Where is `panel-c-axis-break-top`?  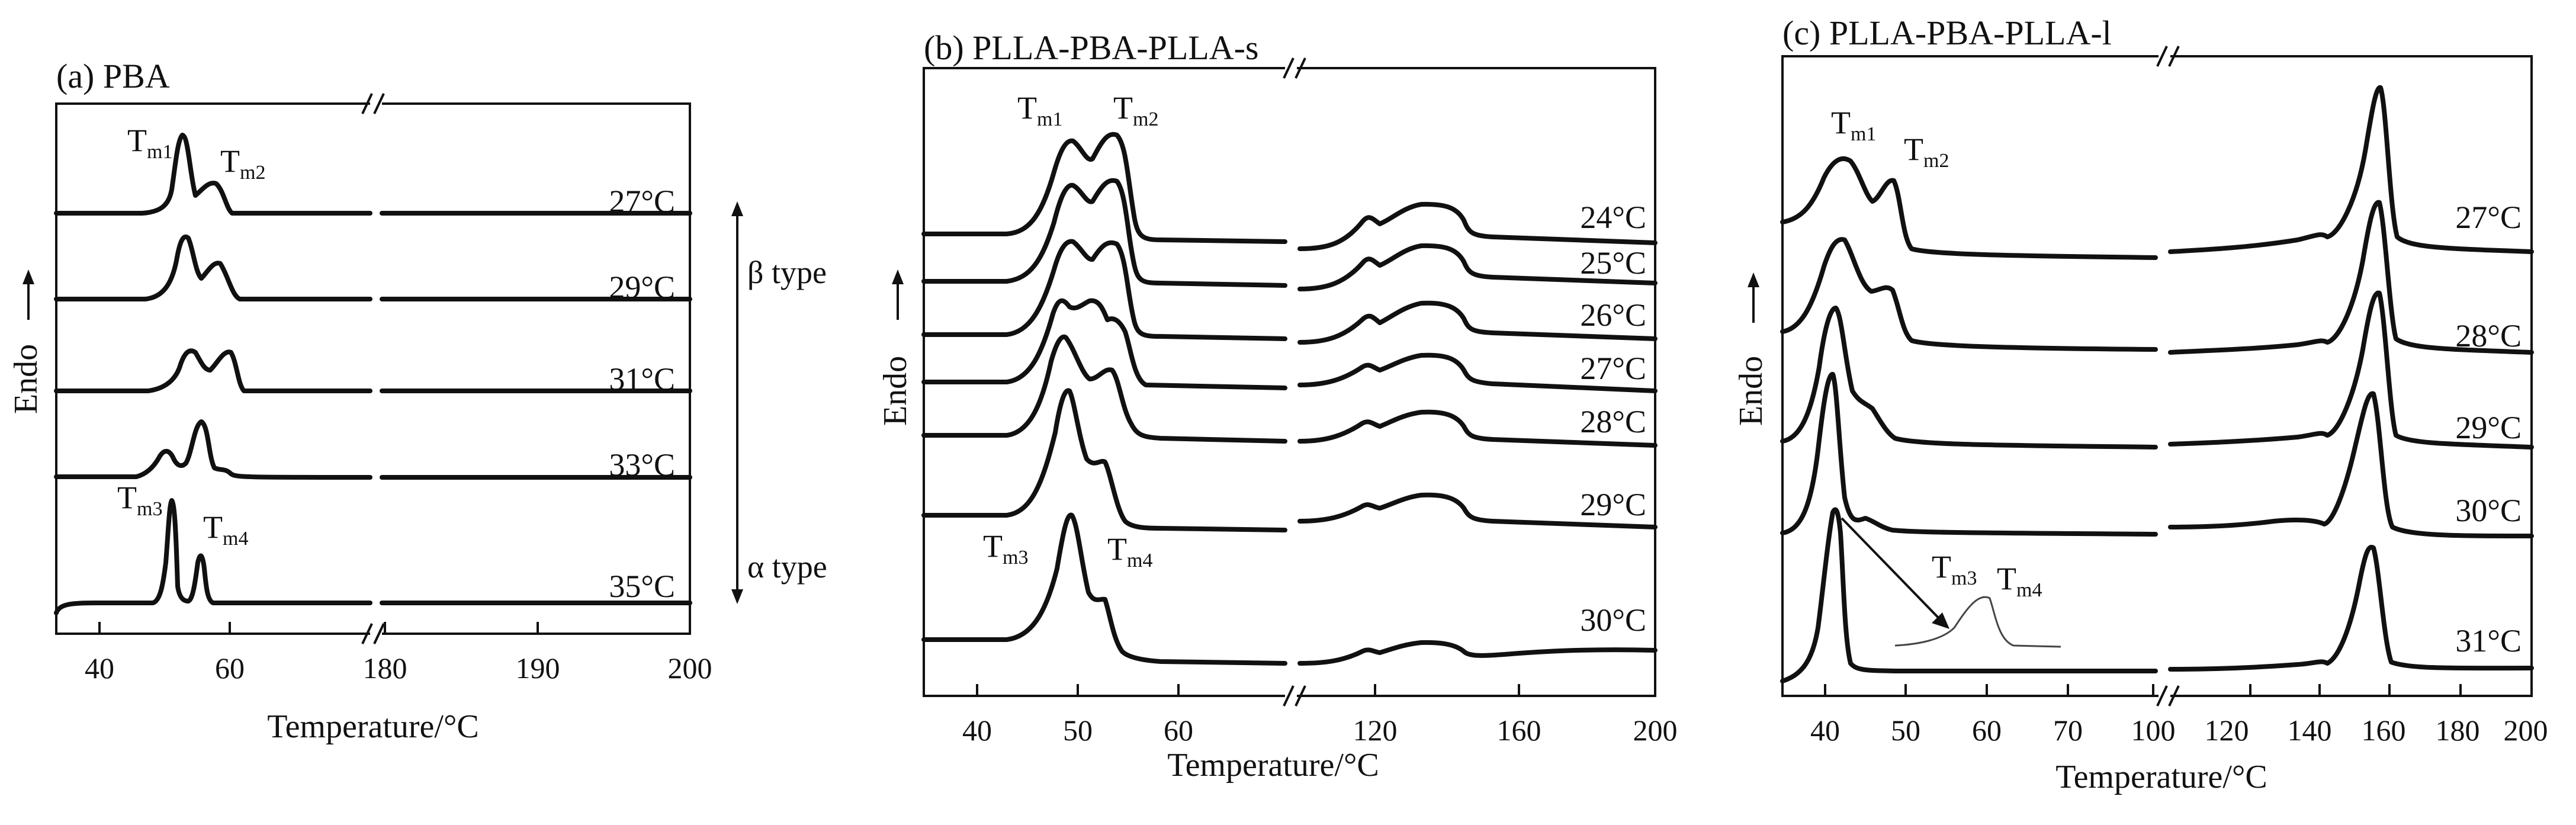 panel-c-axis-break-top is located at coordinates (2168, 56).